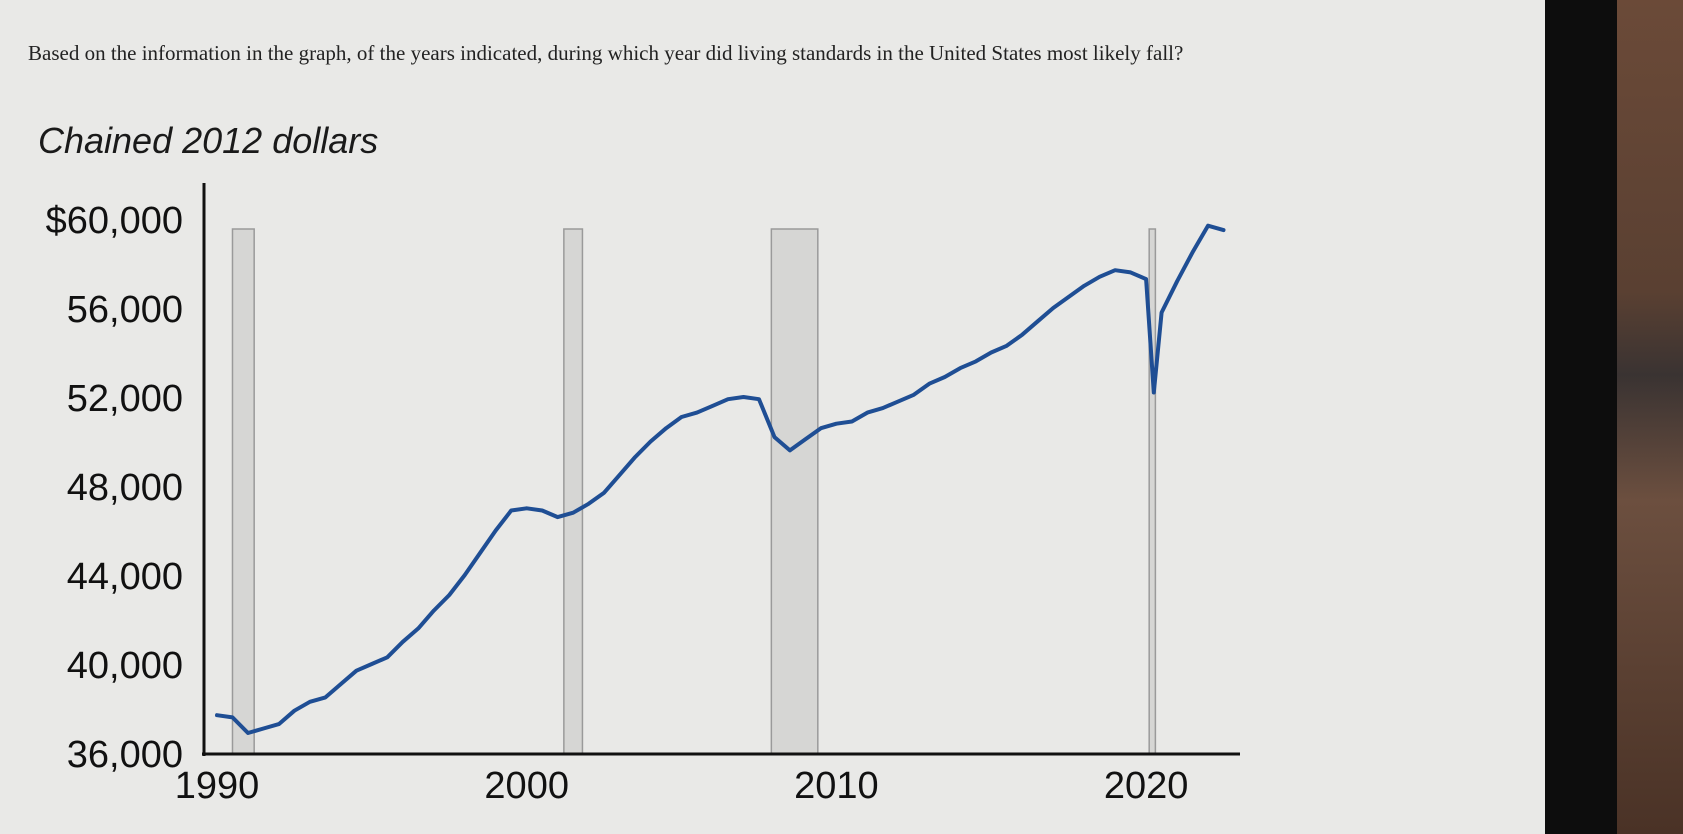  What do you see at coordinates (125, 399) in the screenshot?
I see `y-tick-label: 52,000` at bounding box center [125, 399].